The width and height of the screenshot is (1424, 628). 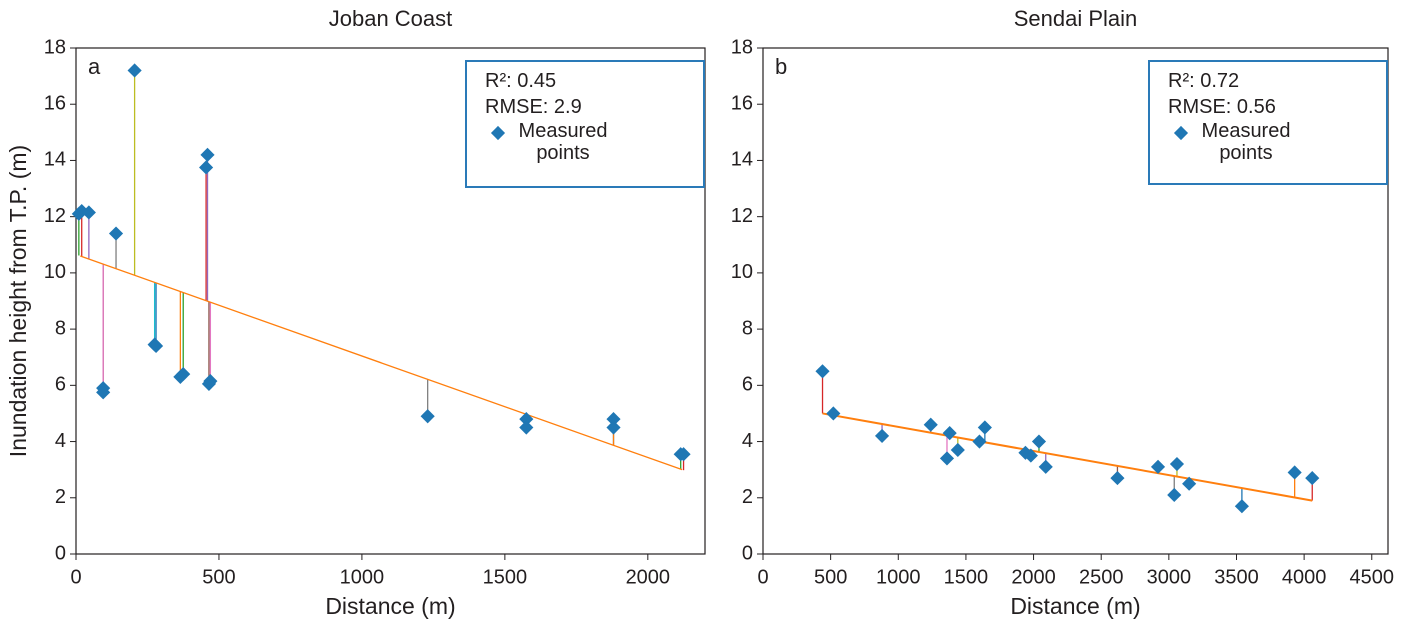 I want to click on x-tick-label: 3500, so click(x=1236, y=577).